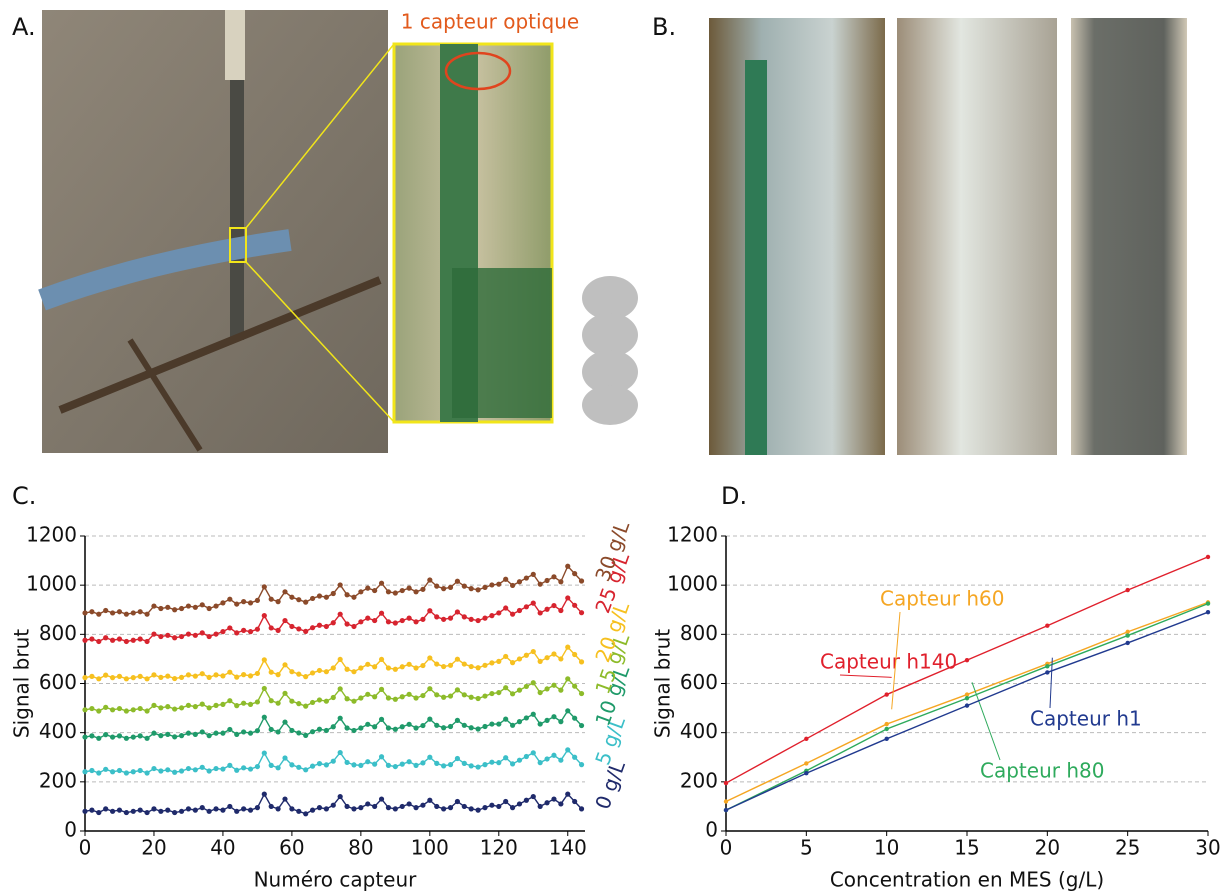  I want to click on chart-title: C., so click(24, 496).